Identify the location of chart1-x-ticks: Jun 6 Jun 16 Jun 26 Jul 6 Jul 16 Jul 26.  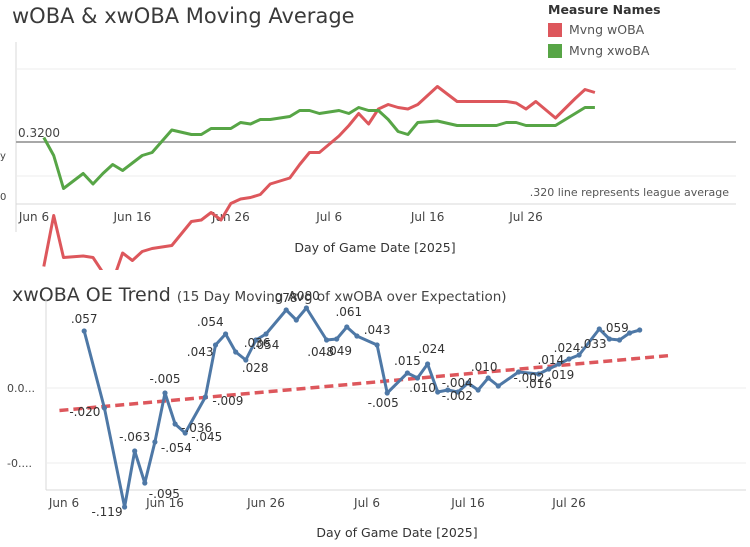
(280, 217).